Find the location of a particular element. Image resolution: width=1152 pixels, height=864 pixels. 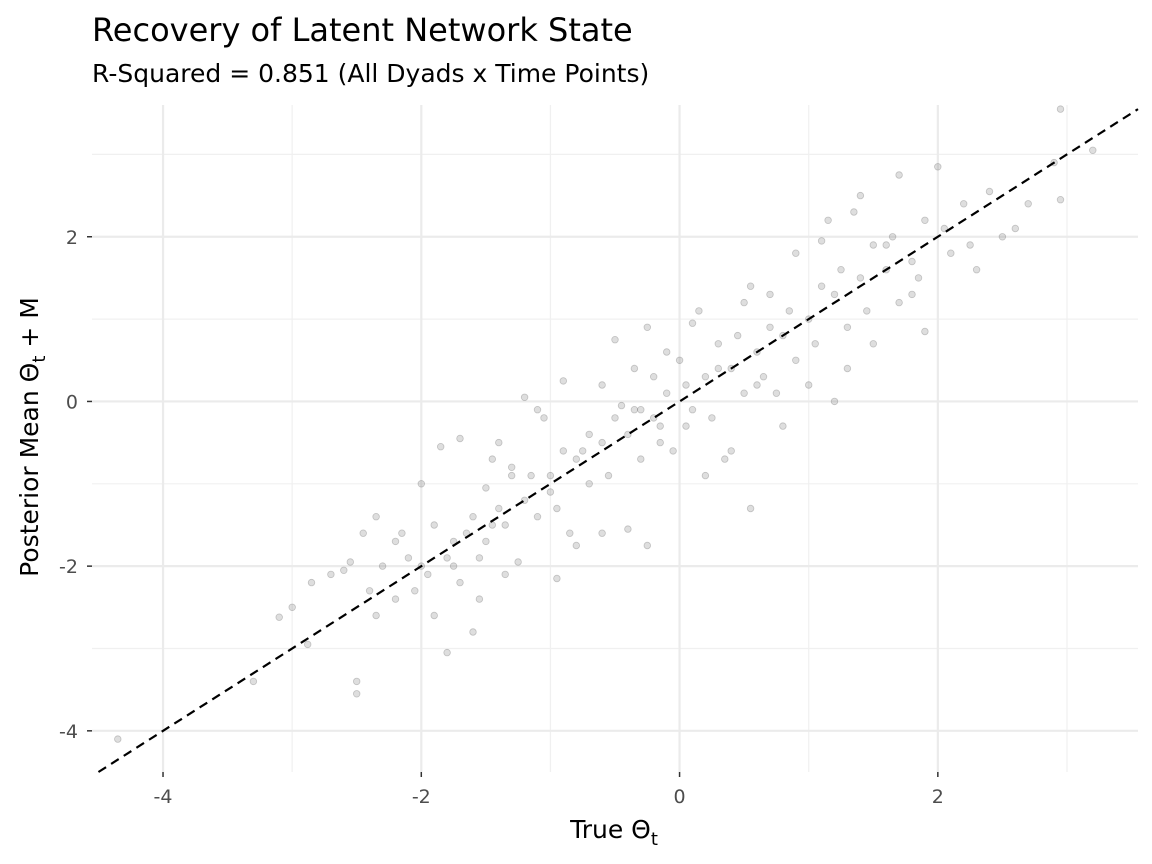

y-tick-labels: -4 -2 0 2 is located at coordinates (68, 485).